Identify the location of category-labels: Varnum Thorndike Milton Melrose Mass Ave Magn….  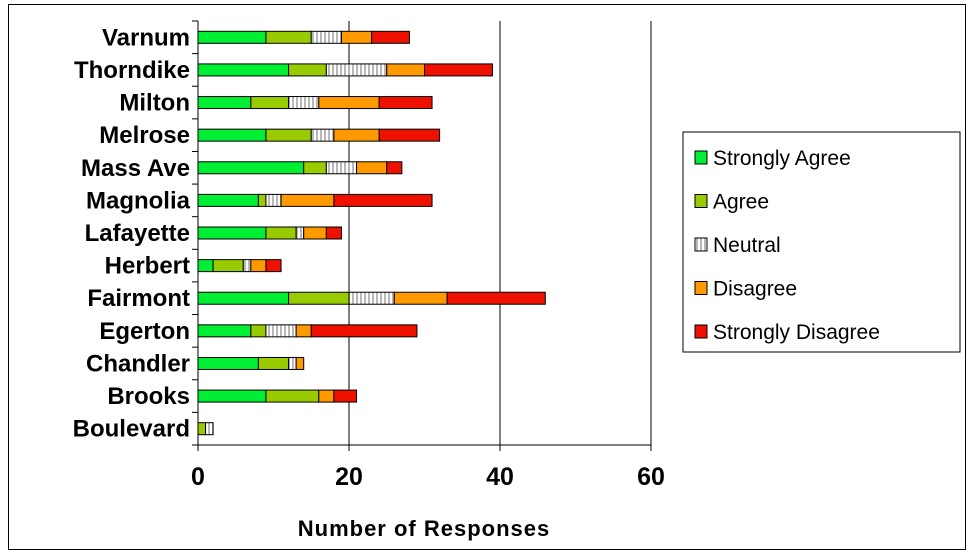
(132, 233).